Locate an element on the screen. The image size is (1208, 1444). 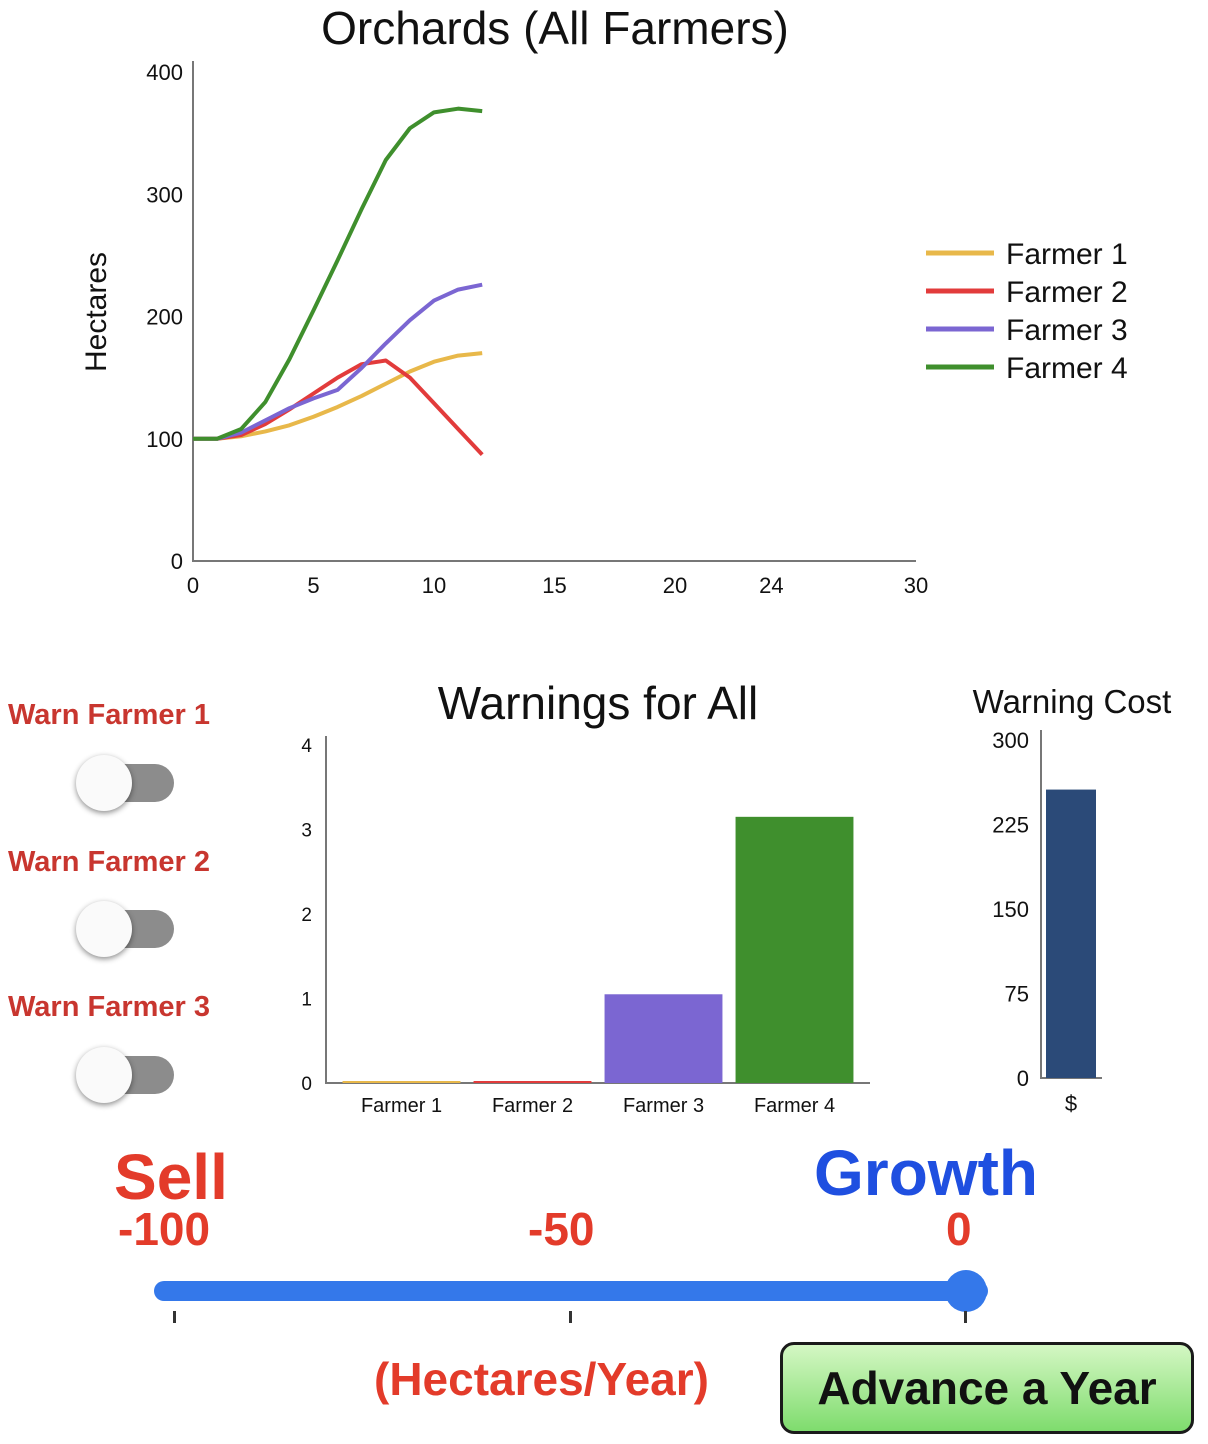
legend-label-farmer-4: Farmer 4 is located at coordinates (1067, 368).